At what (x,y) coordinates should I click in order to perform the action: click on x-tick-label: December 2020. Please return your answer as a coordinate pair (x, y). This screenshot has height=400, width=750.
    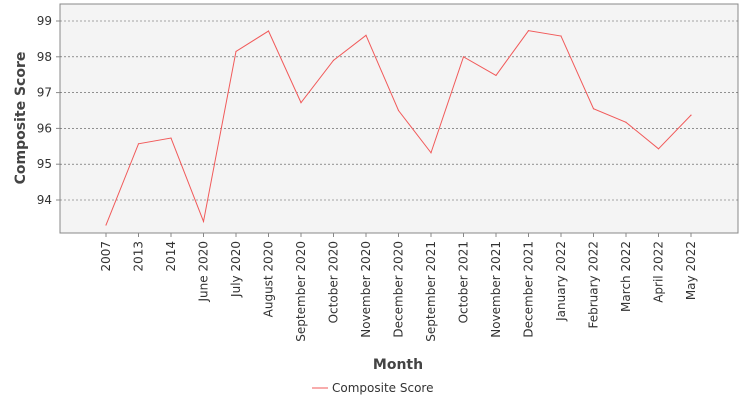
    Looking at the image, I should click on (399, 289).